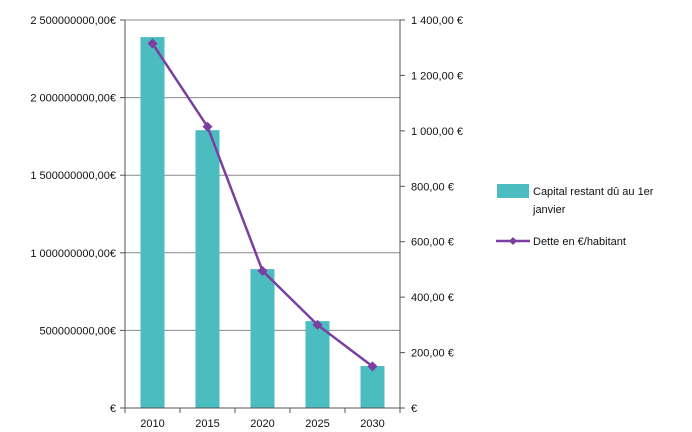  Describe the element at coordinates (513, 241) in the screenshot. I see `legend-marker-dette` at that location.